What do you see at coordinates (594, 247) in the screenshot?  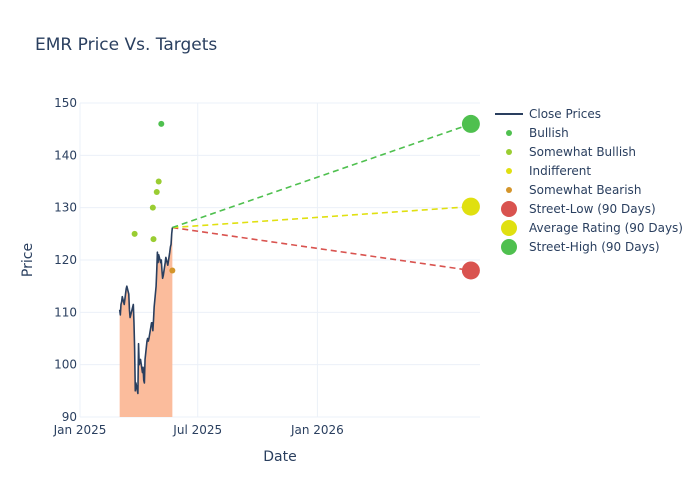 I see `legend-label: Street-High (90 Days)` at bounding box center [594, 247].